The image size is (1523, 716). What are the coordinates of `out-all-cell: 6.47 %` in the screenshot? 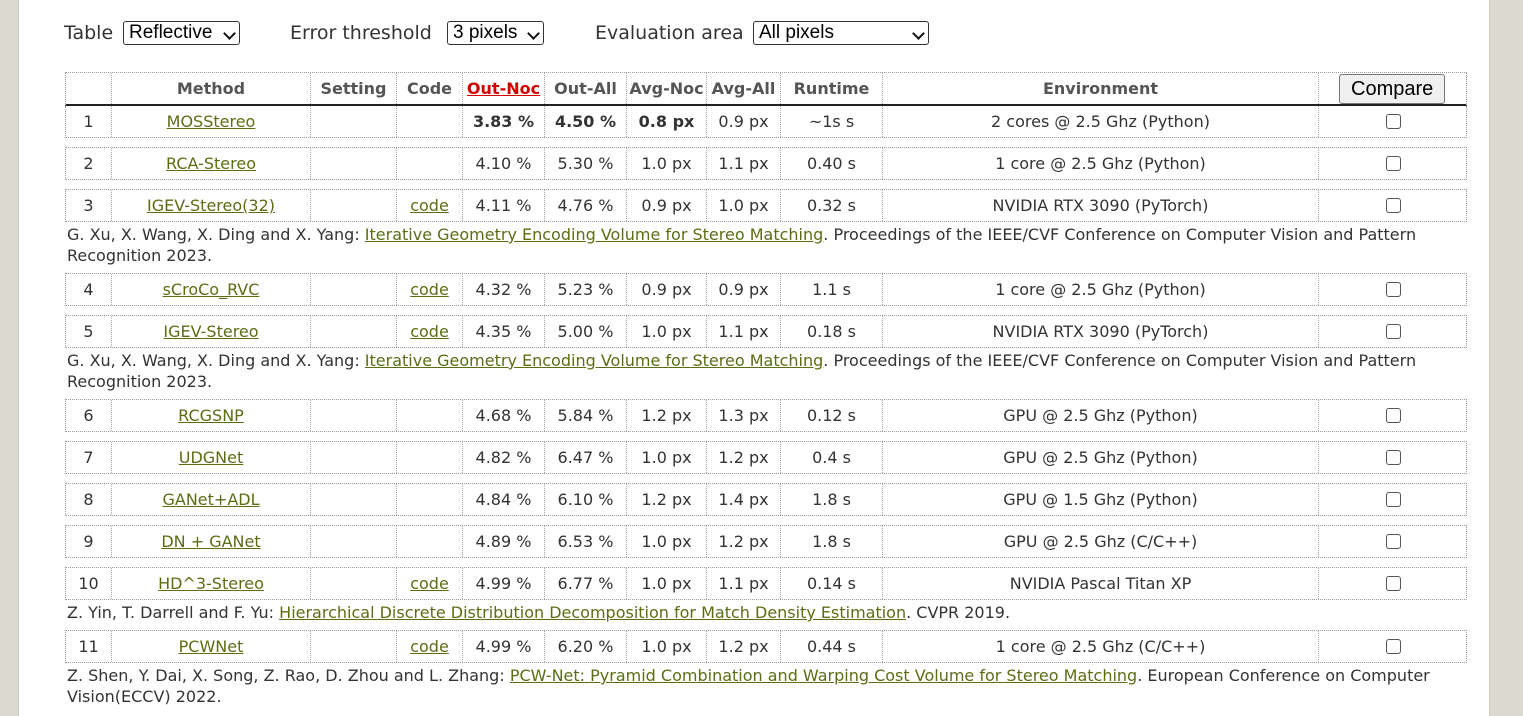 It's located at (585, 457).